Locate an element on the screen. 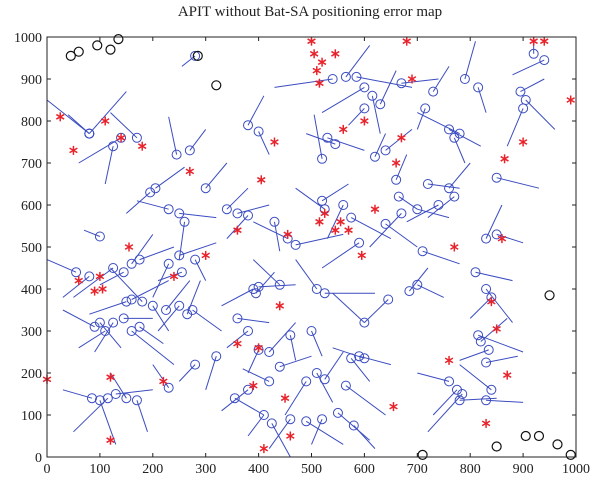  y-tick-label: 200 is located at coordinates (31, 374).